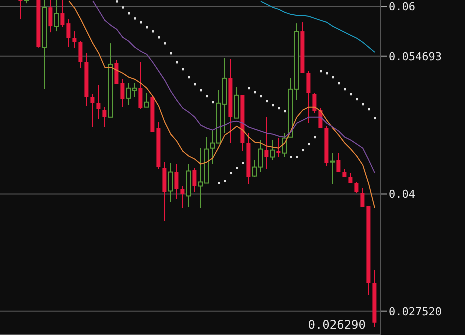  I want to click on y-tick-label: 0.04, so click(402, 195).